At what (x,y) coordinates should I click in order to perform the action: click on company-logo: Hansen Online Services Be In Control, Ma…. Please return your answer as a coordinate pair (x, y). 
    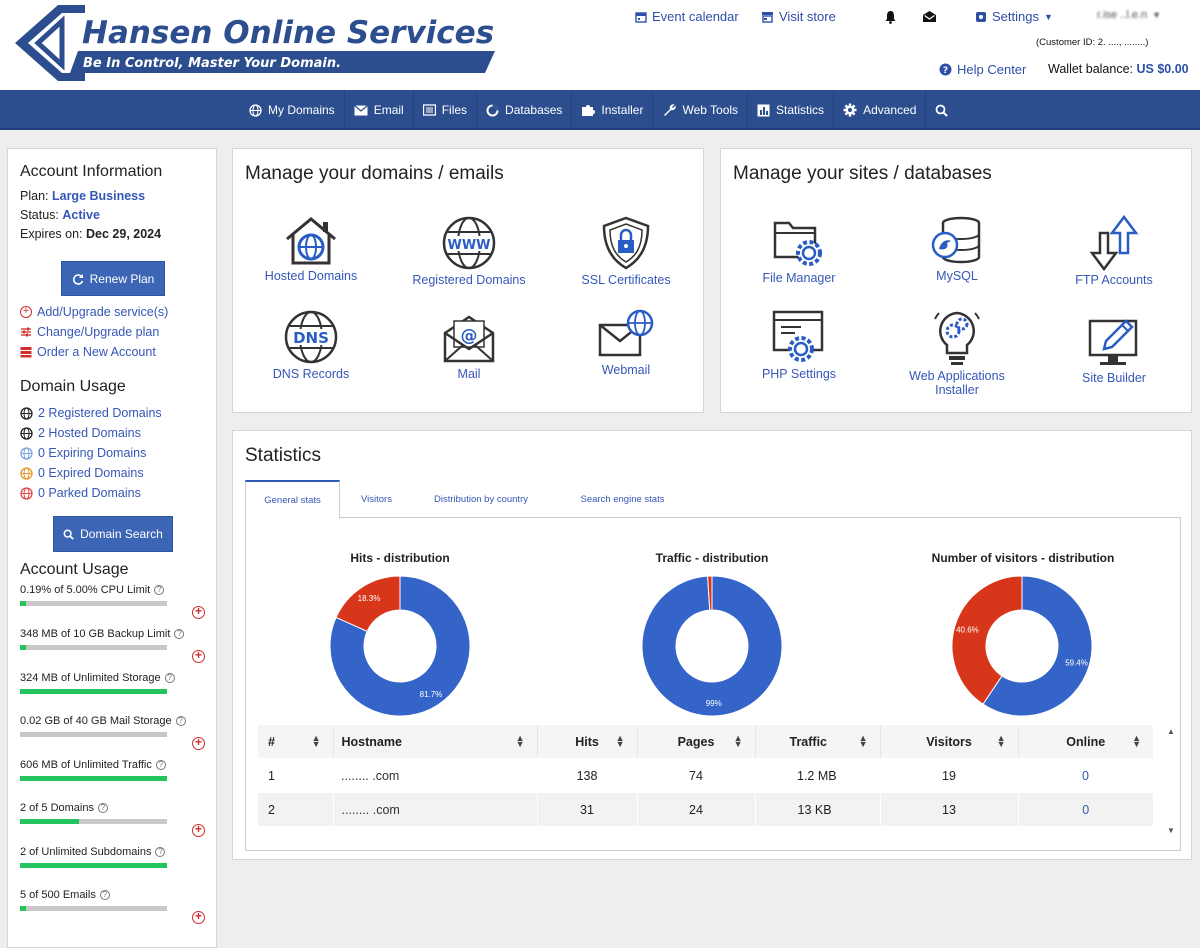
    Looking at the image, I should click on (255, 42).